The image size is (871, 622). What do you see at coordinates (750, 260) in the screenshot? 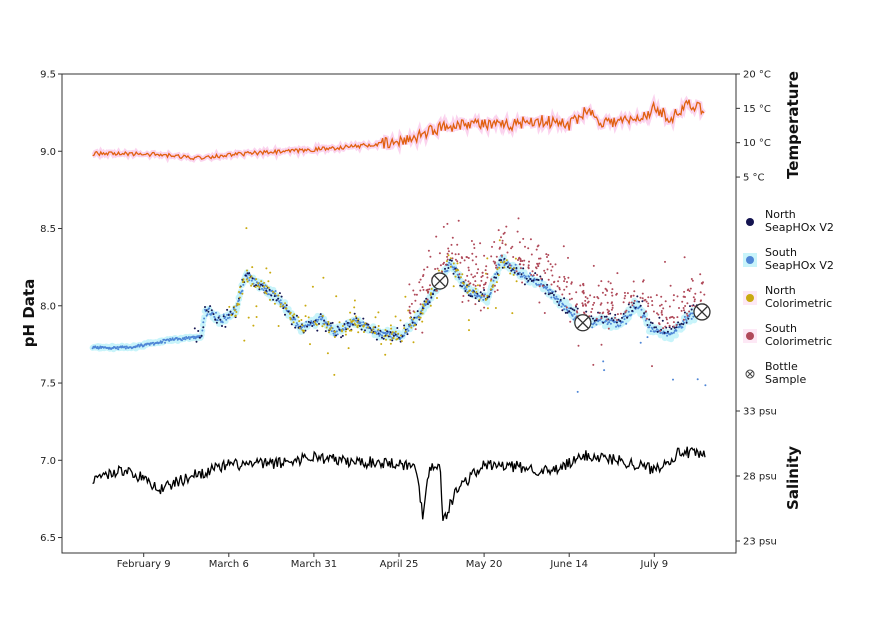
I see `legend-marker` at bounding box center [750, 260].